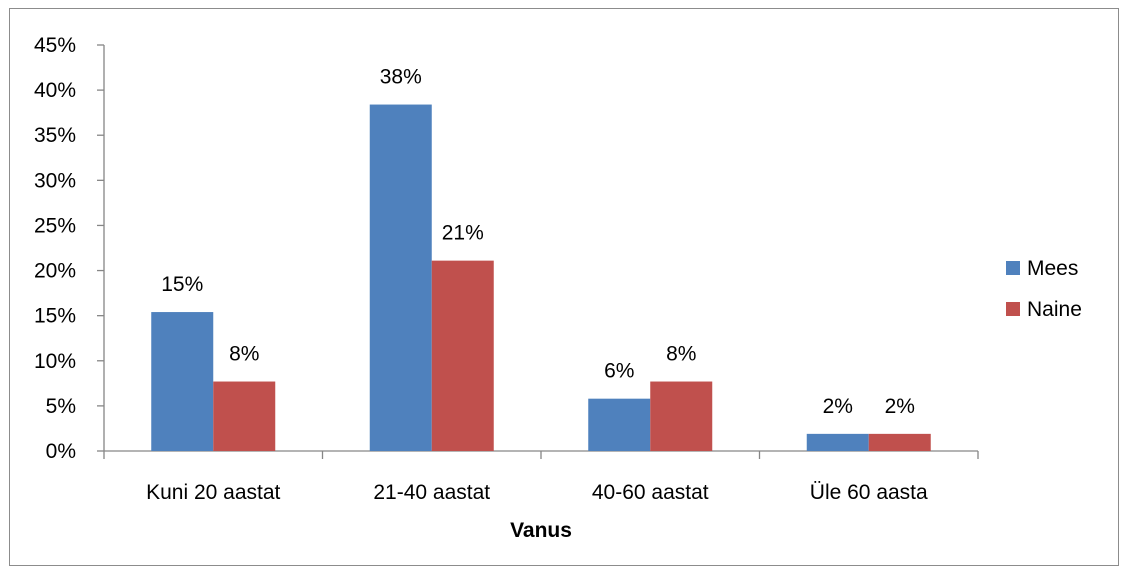 This screenshot has height=574, width=1130. Describe the element at coordinates (55, 271) in the screenshot. I see `y-tick-label: 20%` at that location.